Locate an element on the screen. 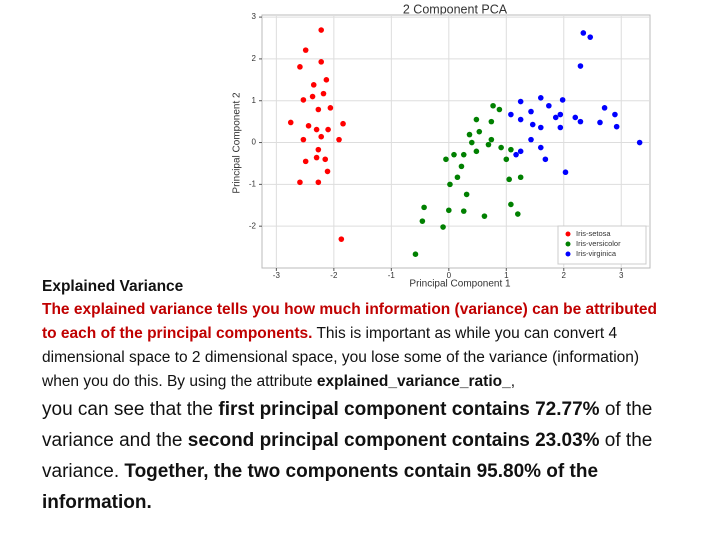  y-tick-label: 3 is located at coordinates (254, 16).